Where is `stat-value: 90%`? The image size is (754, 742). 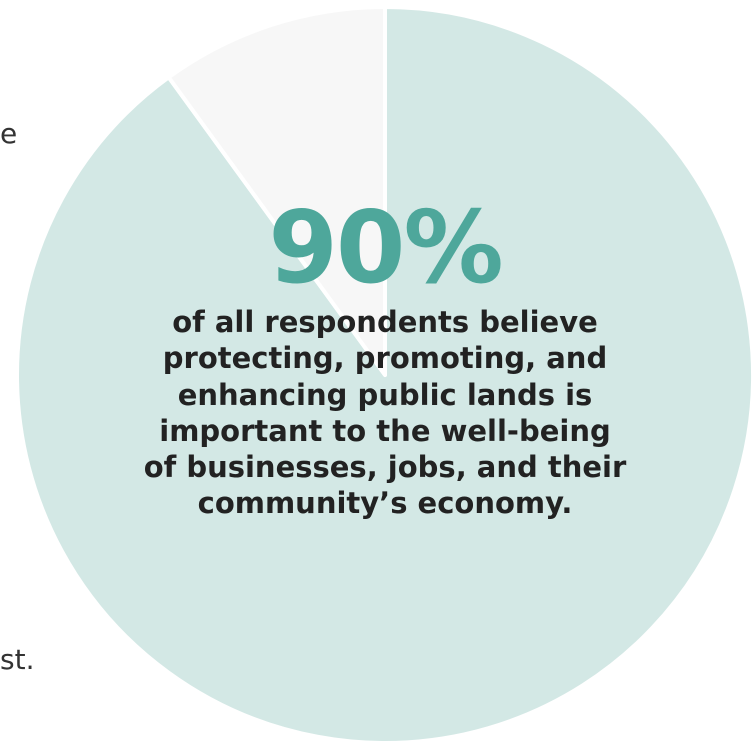 stat-value: 90% is located at coordinates (385, 247).